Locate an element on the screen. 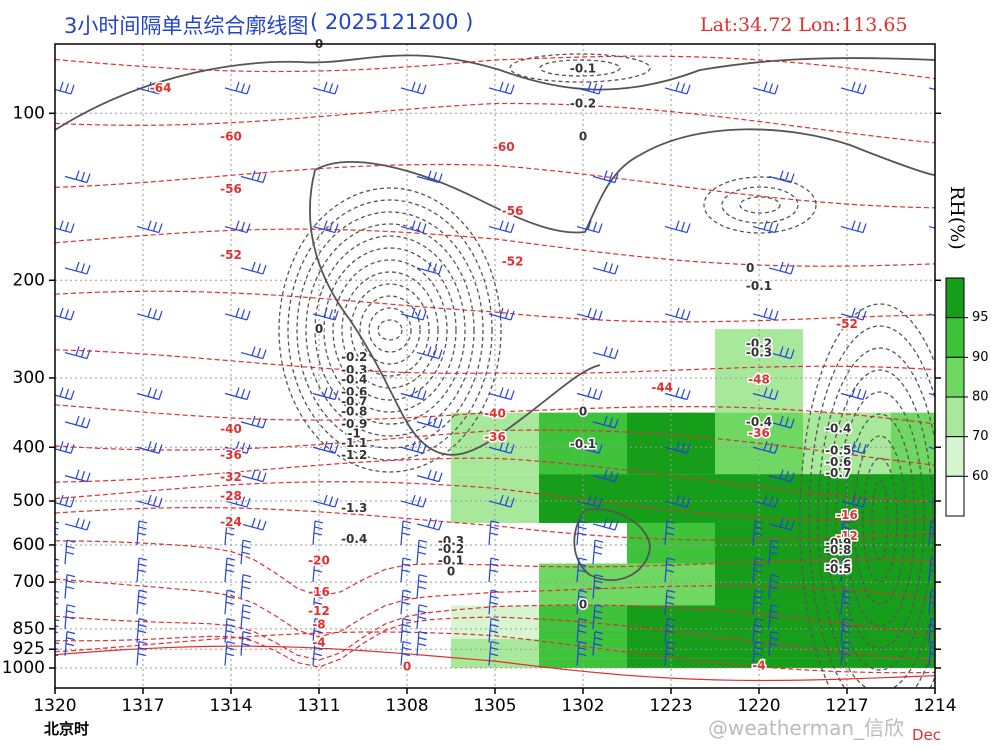  omega-zero-line is located at coordinates (455, 312).